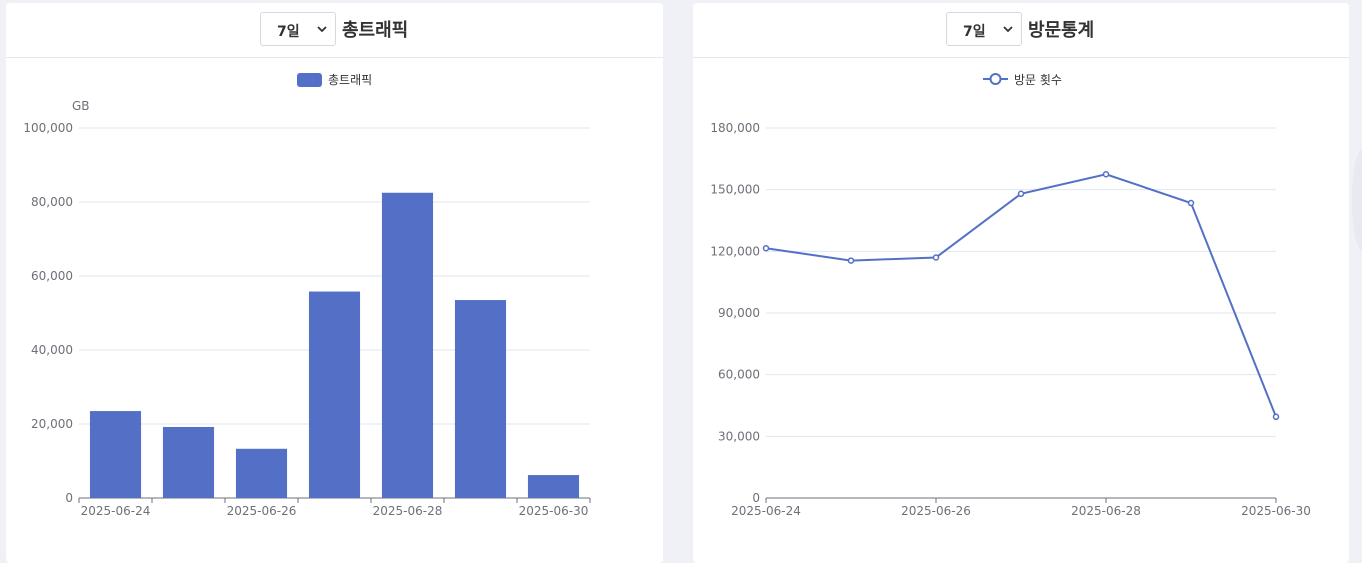  Describe the element at coordinates (735, 190) in the screenshot. I see `y-tick-label: 150,000` at that location.